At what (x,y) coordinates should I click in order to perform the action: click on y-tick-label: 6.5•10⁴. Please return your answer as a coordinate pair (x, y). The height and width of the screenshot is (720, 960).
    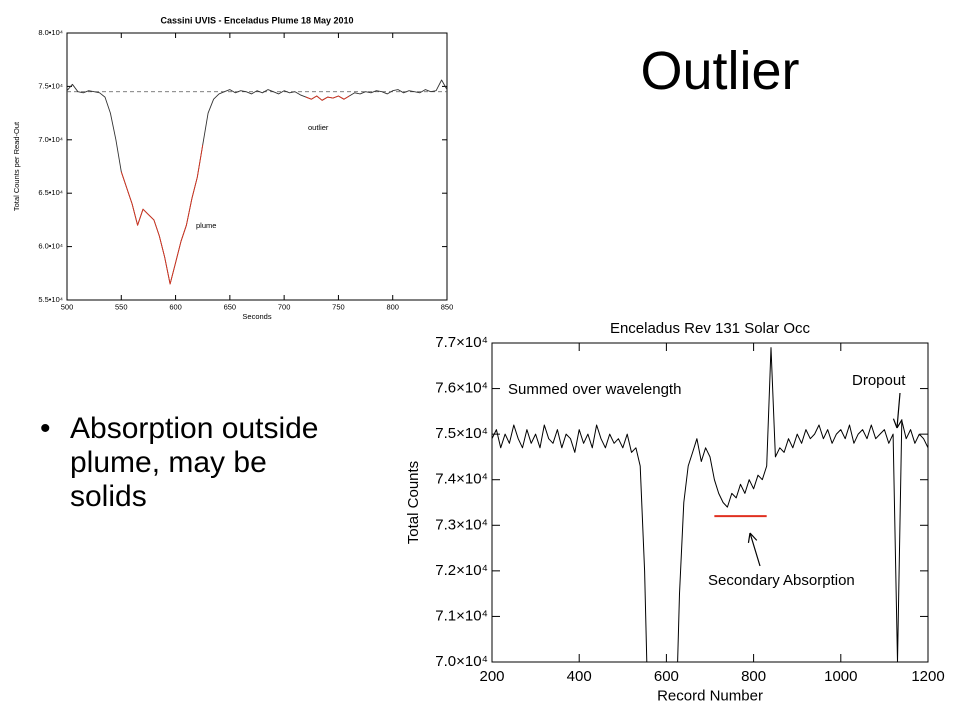
    Looking at the image, I should click on (50, 192).